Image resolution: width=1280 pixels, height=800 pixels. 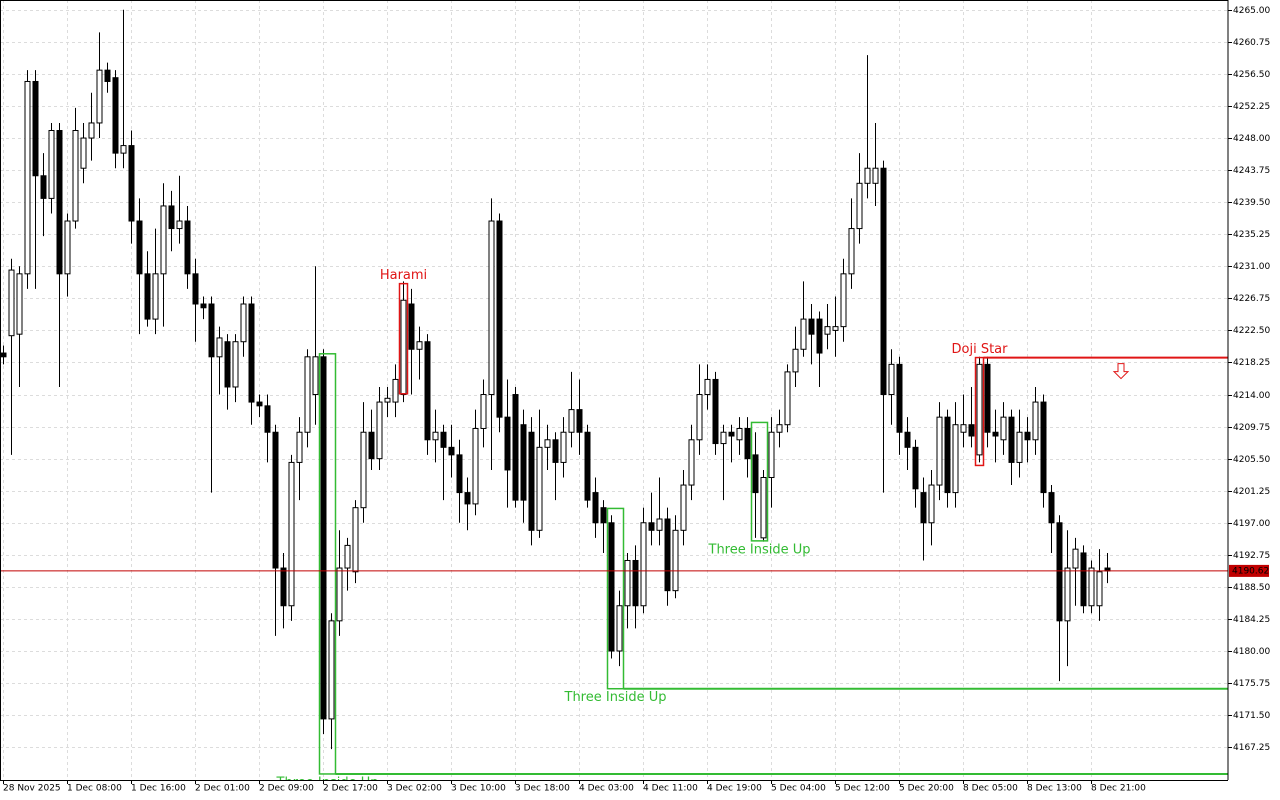 I want to click on y-tick-label: 4192.75, so click(x=1251, y=556).